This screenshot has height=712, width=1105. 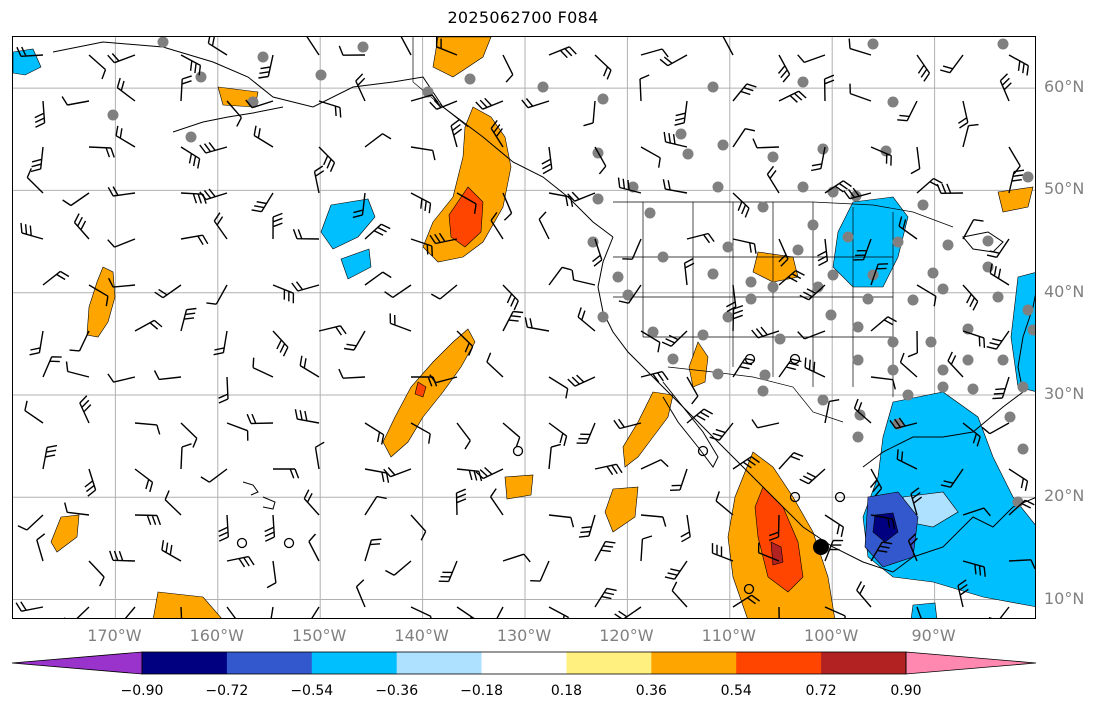 I want to click on coastline-alaska, so click(x=333, y=139).